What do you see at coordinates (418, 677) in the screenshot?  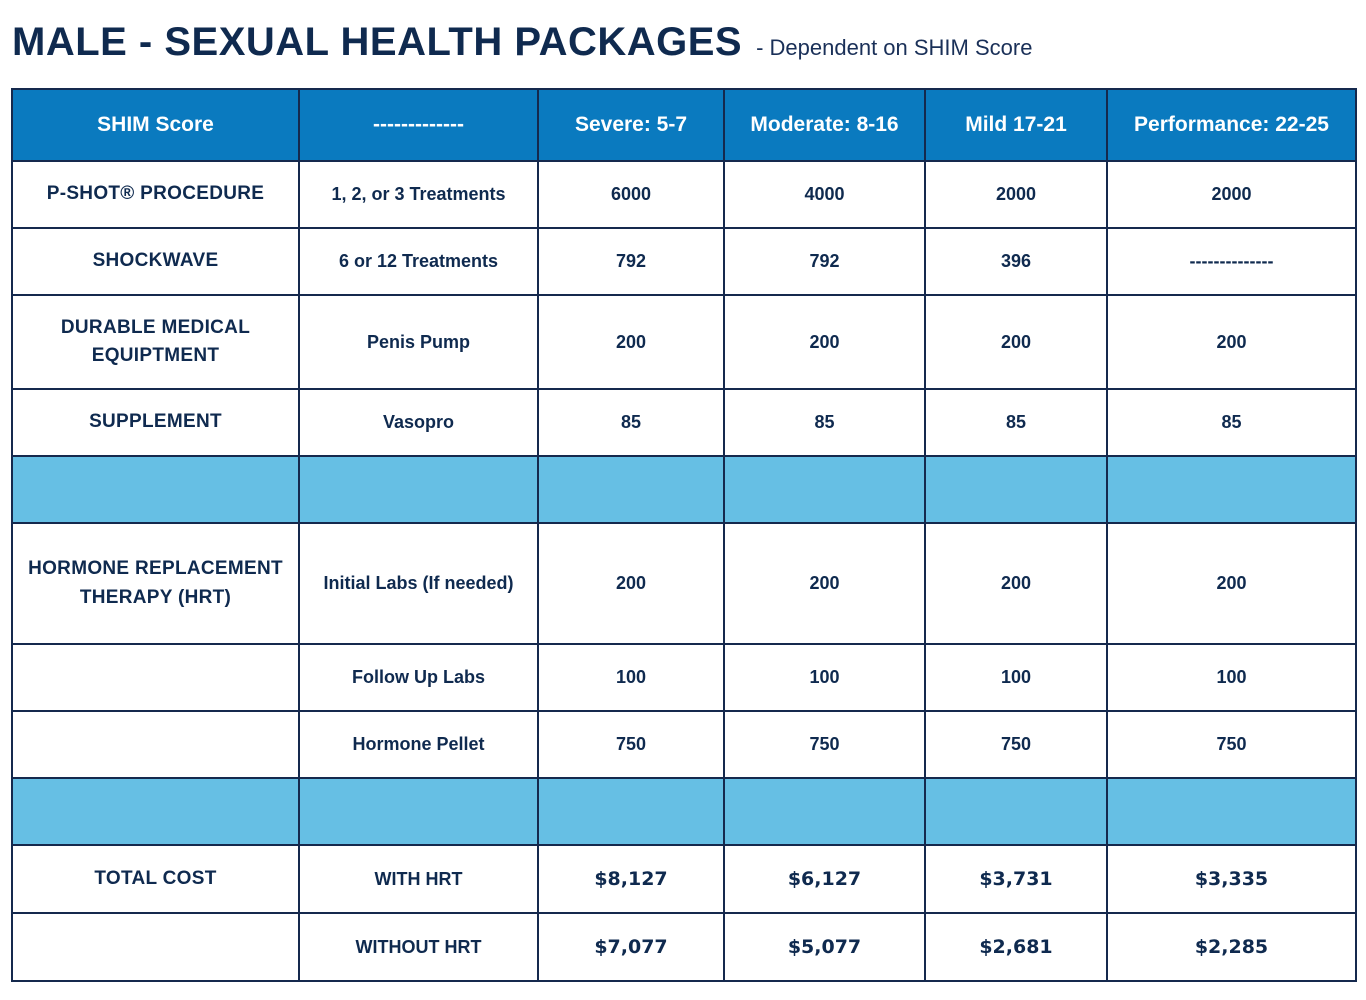 I see `row-item: Follow Up Labs` at bounding box center [418, 677].